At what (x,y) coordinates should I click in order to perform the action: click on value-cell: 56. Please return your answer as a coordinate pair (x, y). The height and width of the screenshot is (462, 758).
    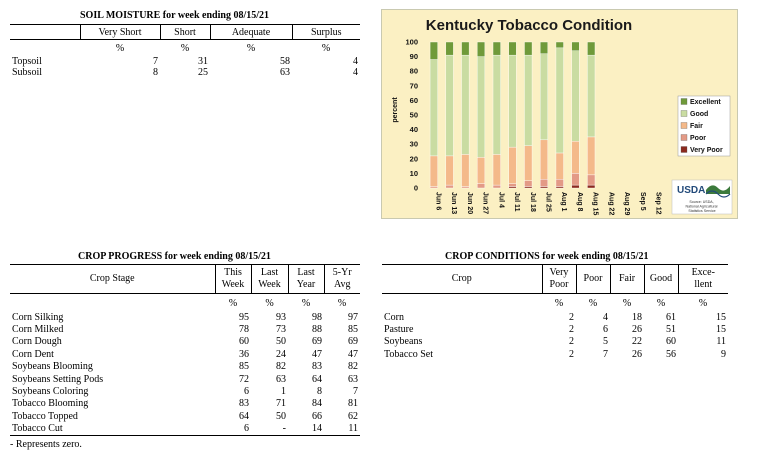
    Looking at the image, I should click on (671, 354).